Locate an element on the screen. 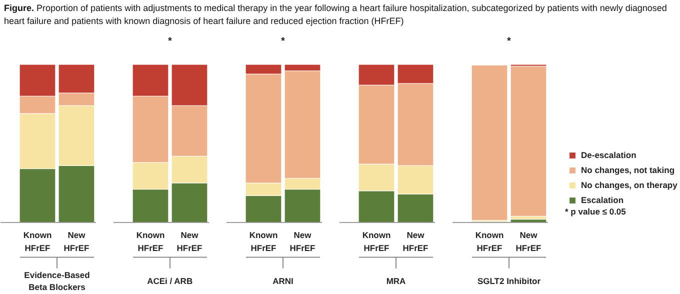 The height and width of the screenshot is (294, 680). x-axis-title: ACEi / ARB is located at coordinates (170, 281).